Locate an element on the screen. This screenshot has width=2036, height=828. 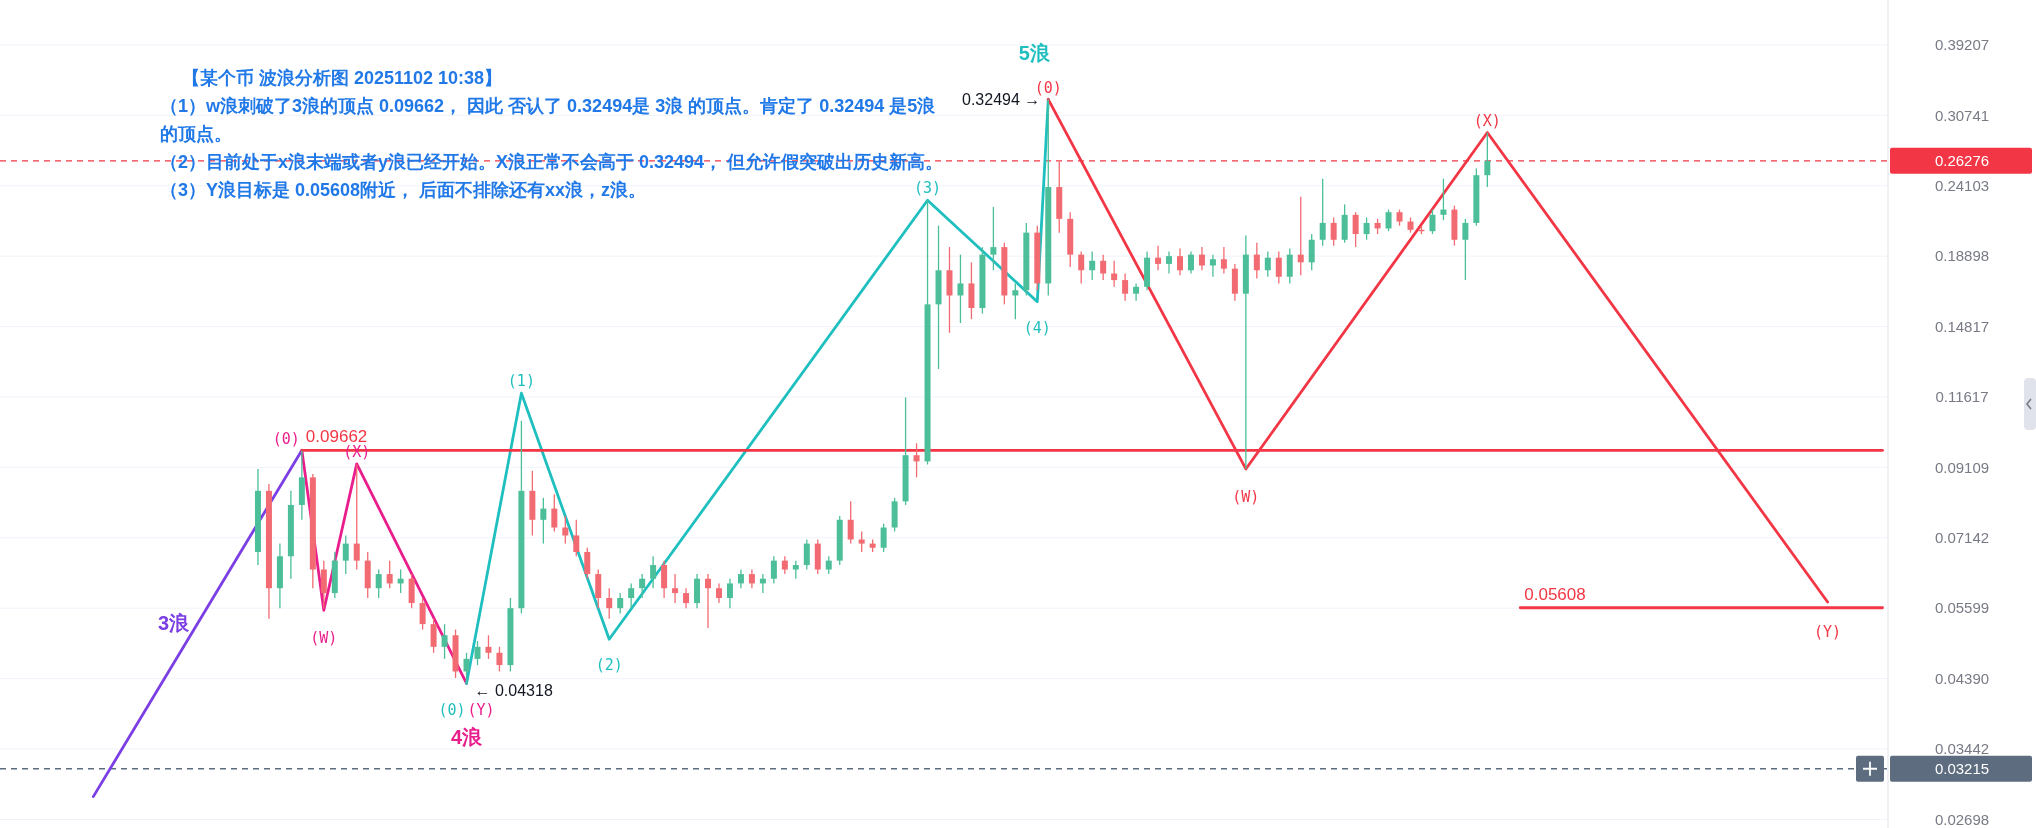
annotation: (3) is located at coordinates (927, 188).